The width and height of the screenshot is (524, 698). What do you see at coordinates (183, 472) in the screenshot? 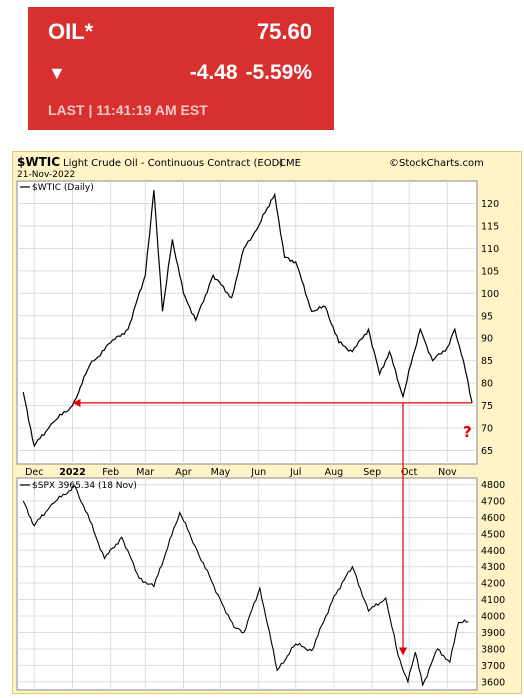
I see `x-tick-label: Apr` at bounding box center [183, 472].